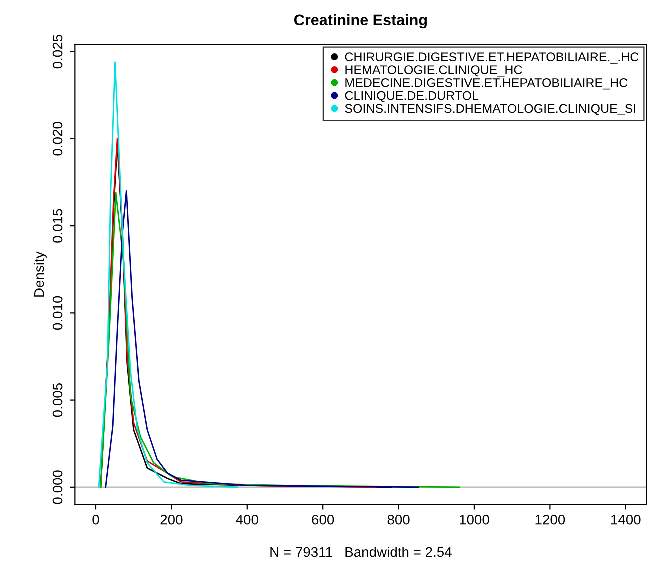  What do you see at coordinates (490, 110) in the screenshot?
I see `legend-label: SOINS.INTENSIFS.DHEMATOLOGIE.CLINIQUE_SI` at bounding box center [490, 110].